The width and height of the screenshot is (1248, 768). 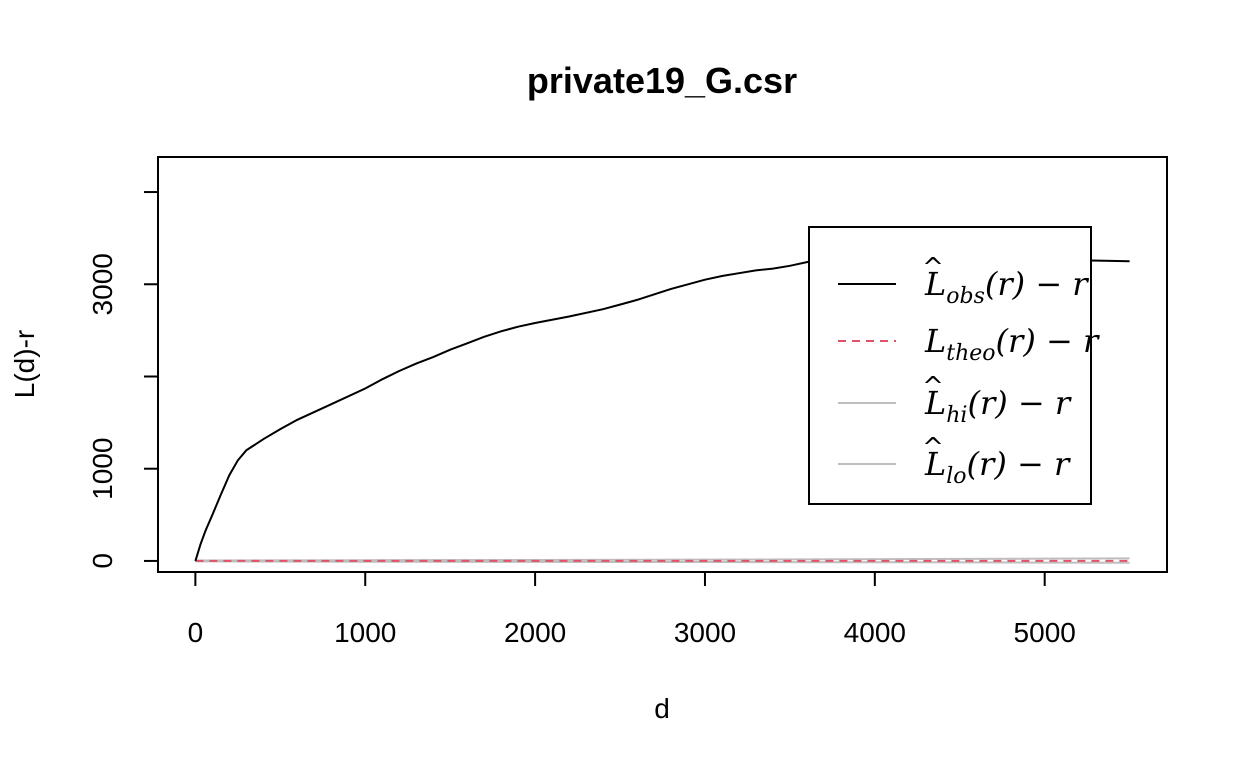 What do you see at coordinates (662, 80) in the screenshot?
I see `chart-title: private19_G.csr` at bounding box center [662, 80].